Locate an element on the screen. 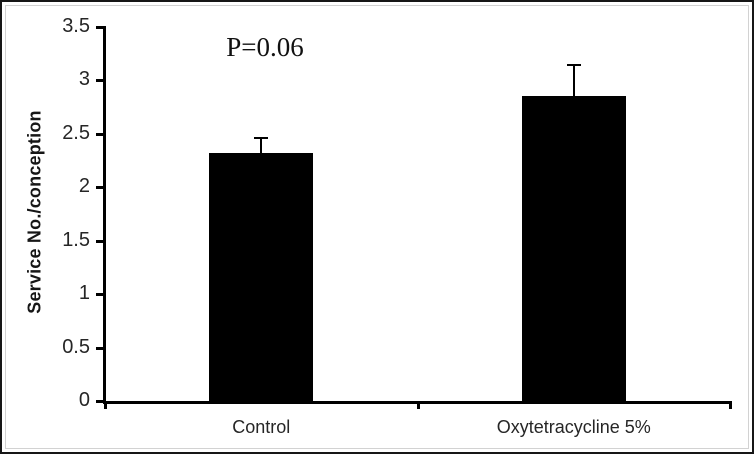  bar-oxytetracycline-5- is located at coordinates (573, 248).